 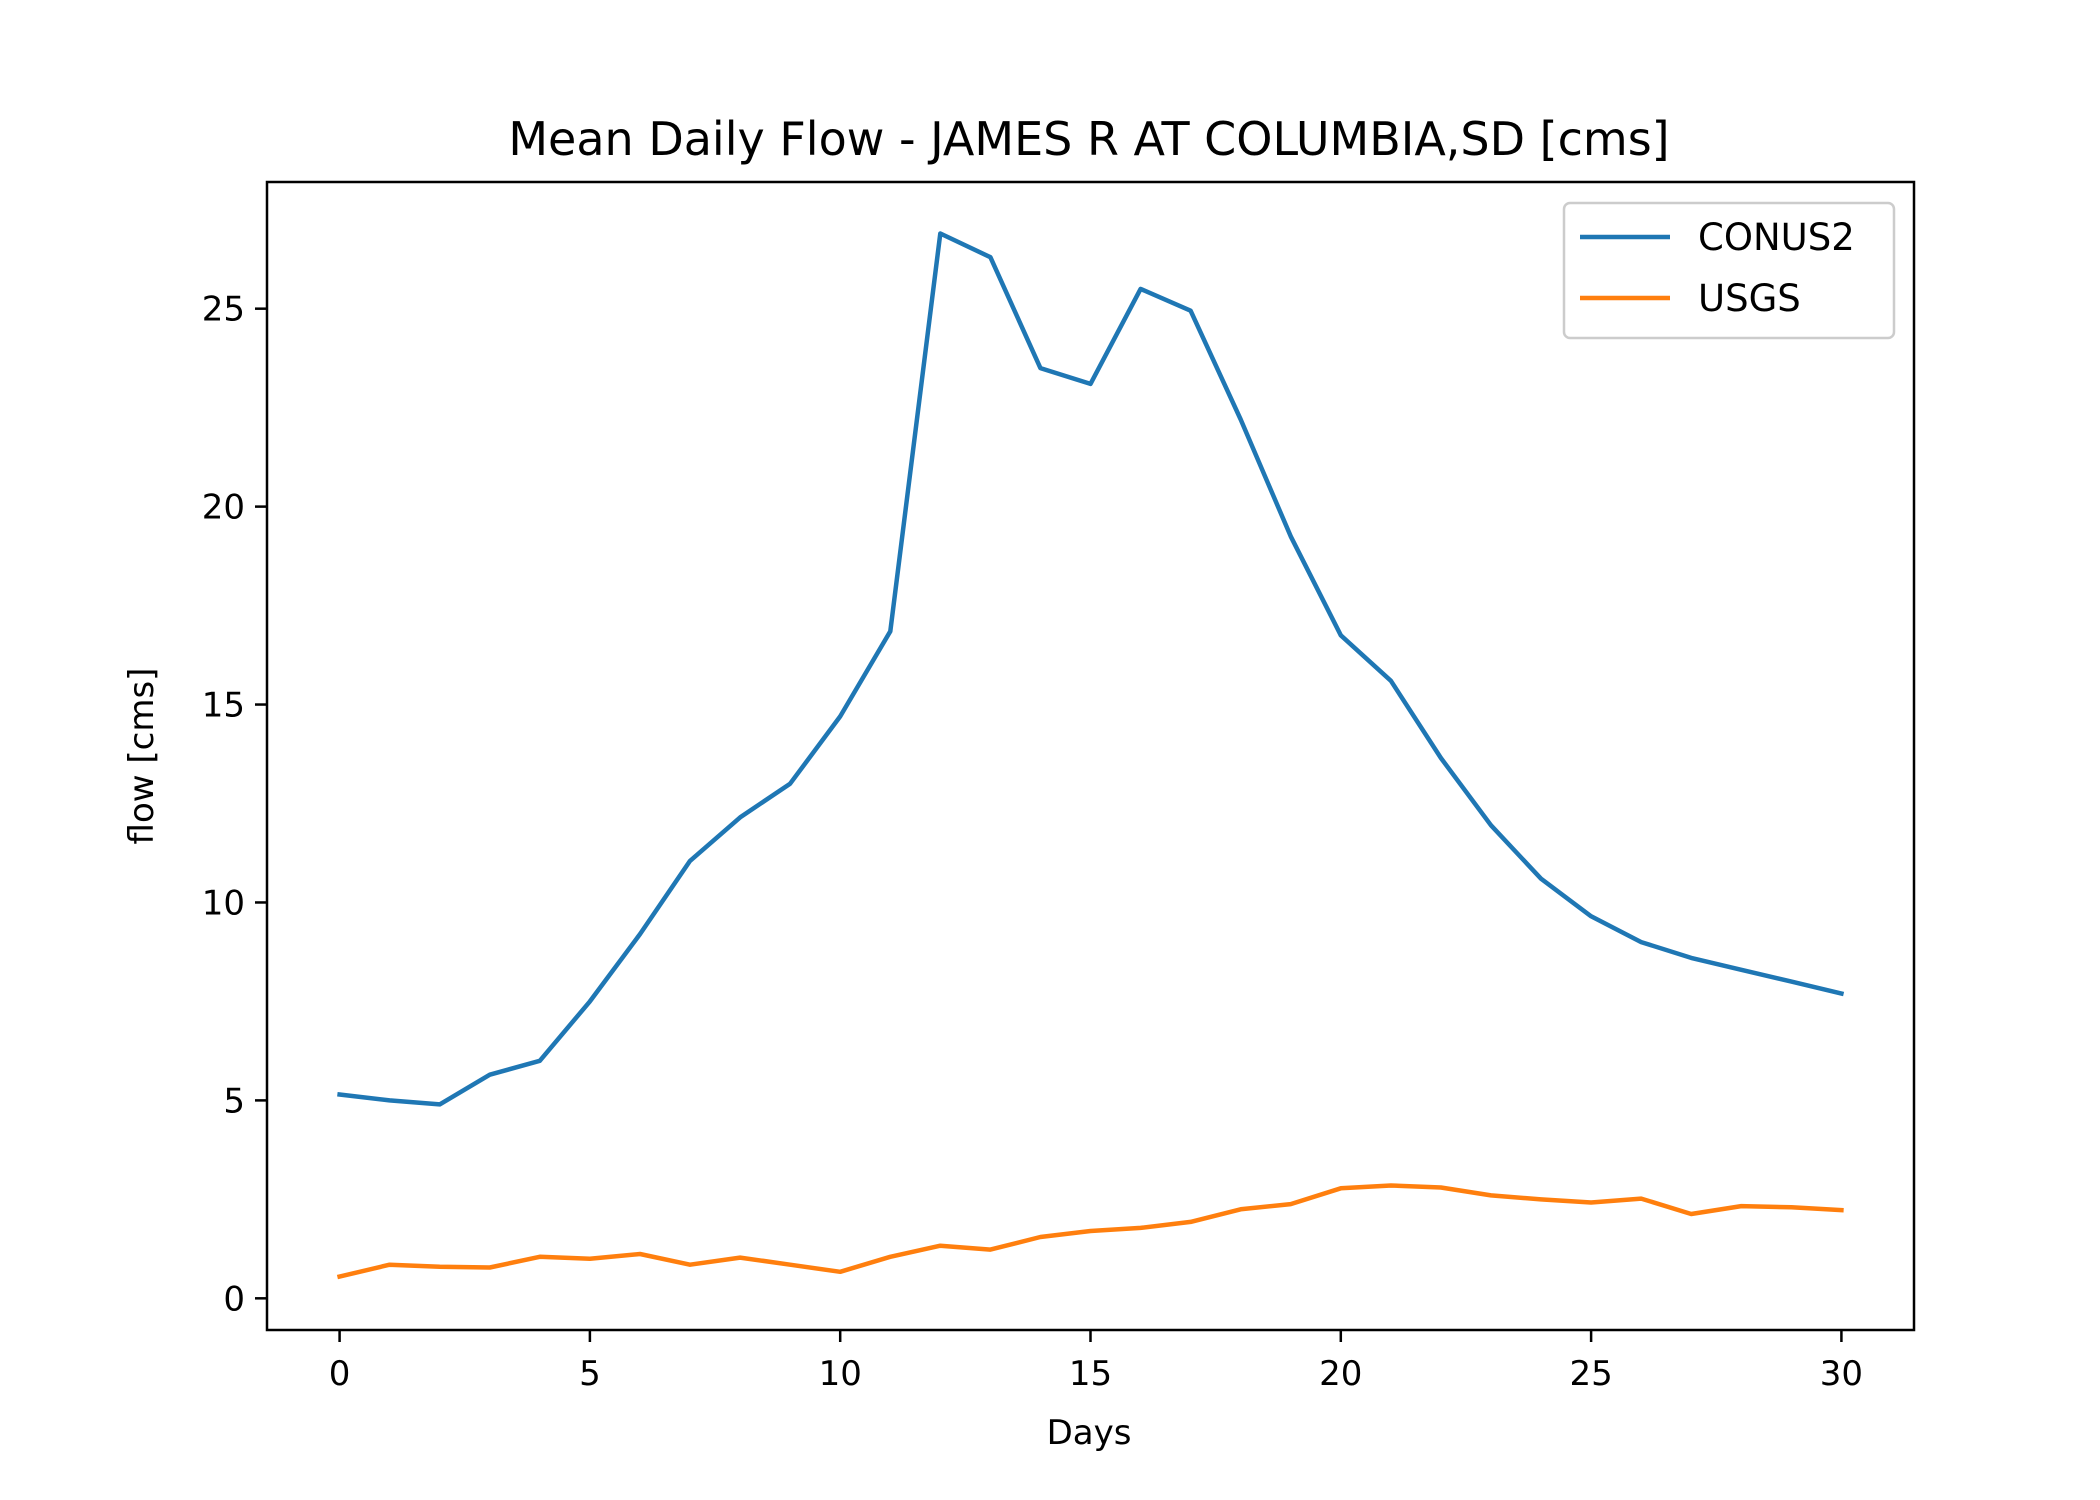 I want to click on x-tick-label: 5, so click(x=590, y=1374).